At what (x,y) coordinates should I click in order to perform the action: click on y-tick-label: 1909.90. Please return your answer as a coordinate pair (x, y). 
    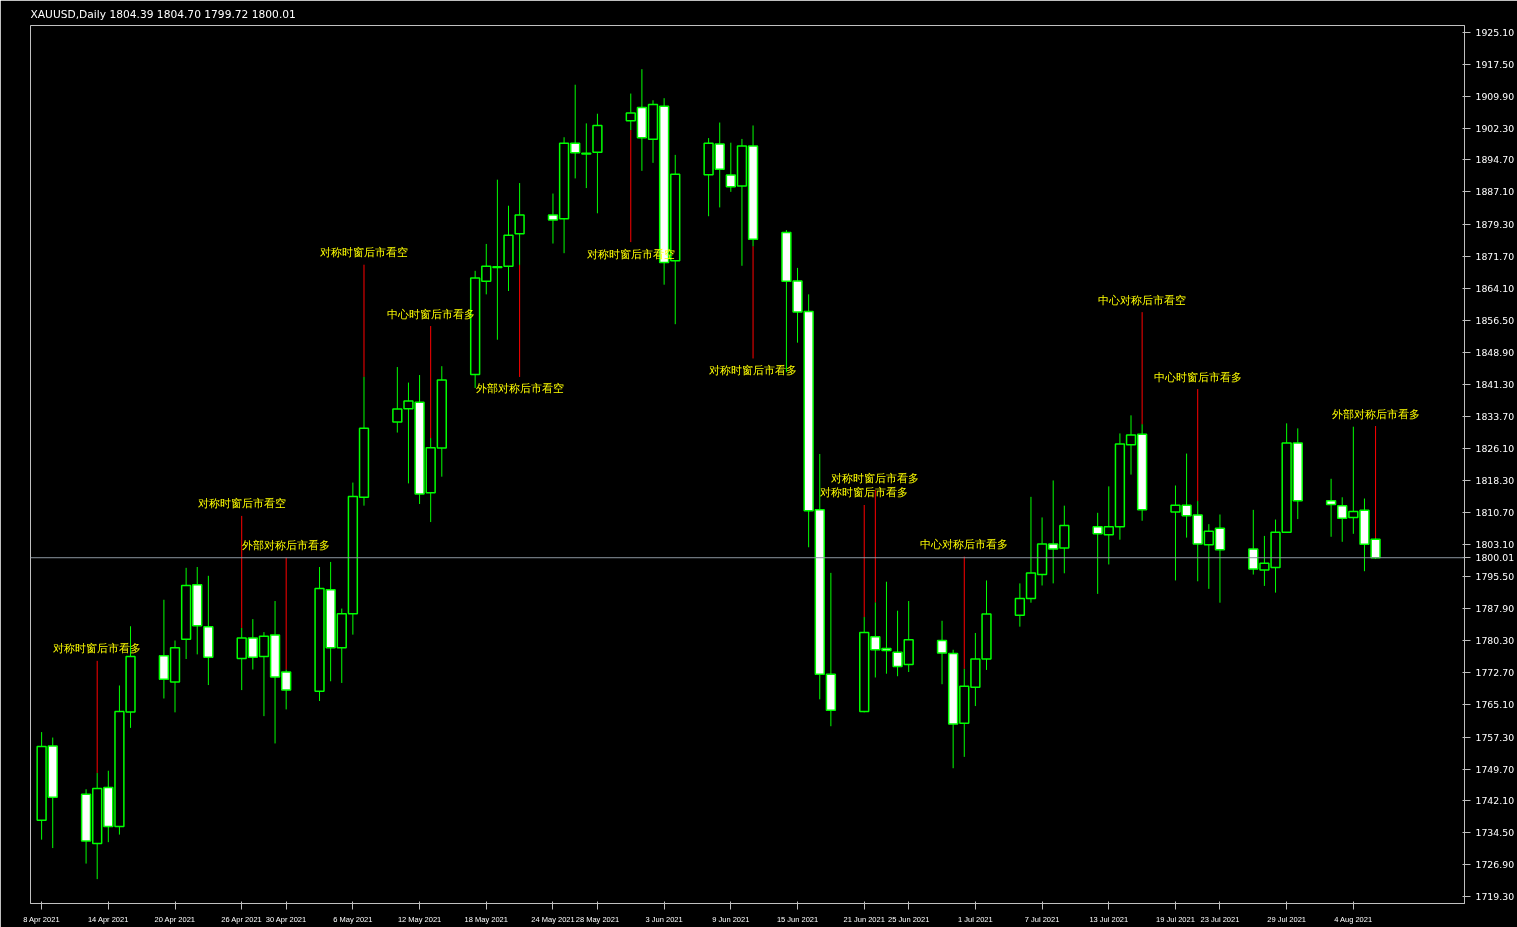
    Looking at the image, I should click on (1495, 96).